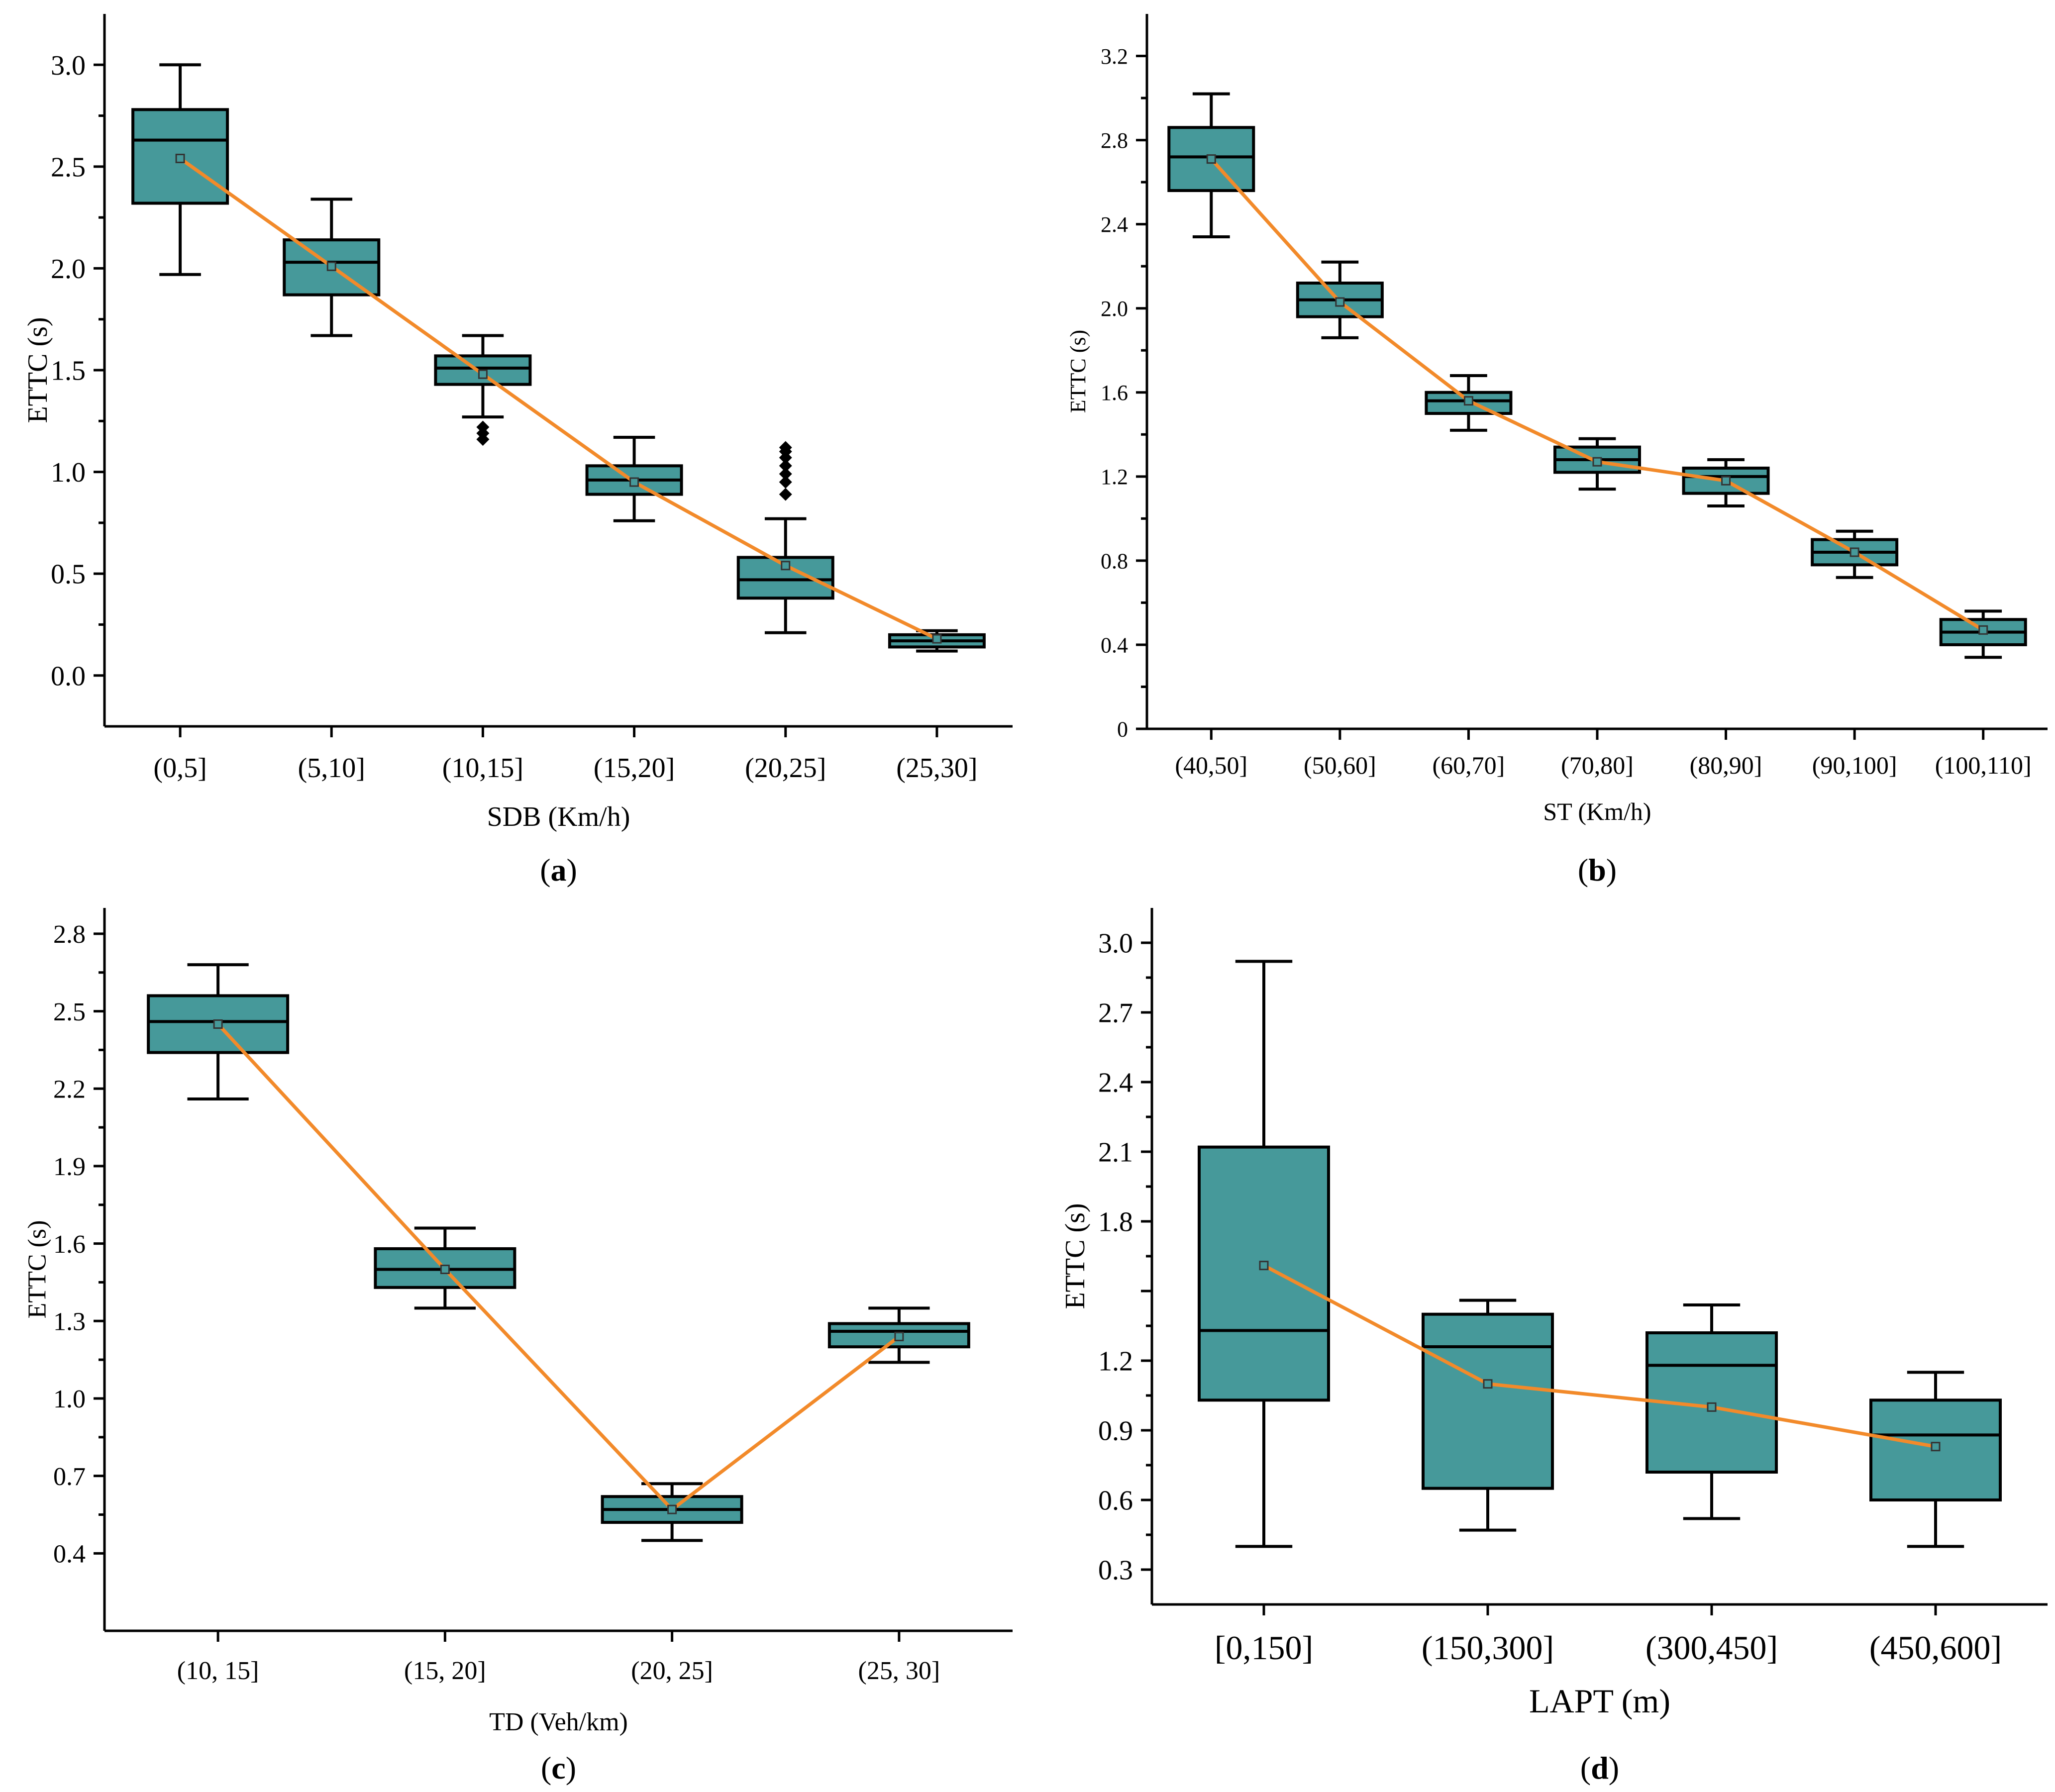  What do you see at coordinates (1983, 694) in the screenshot?
I see `box-b-6: (100,110]` at bounding box center [1983, 694].